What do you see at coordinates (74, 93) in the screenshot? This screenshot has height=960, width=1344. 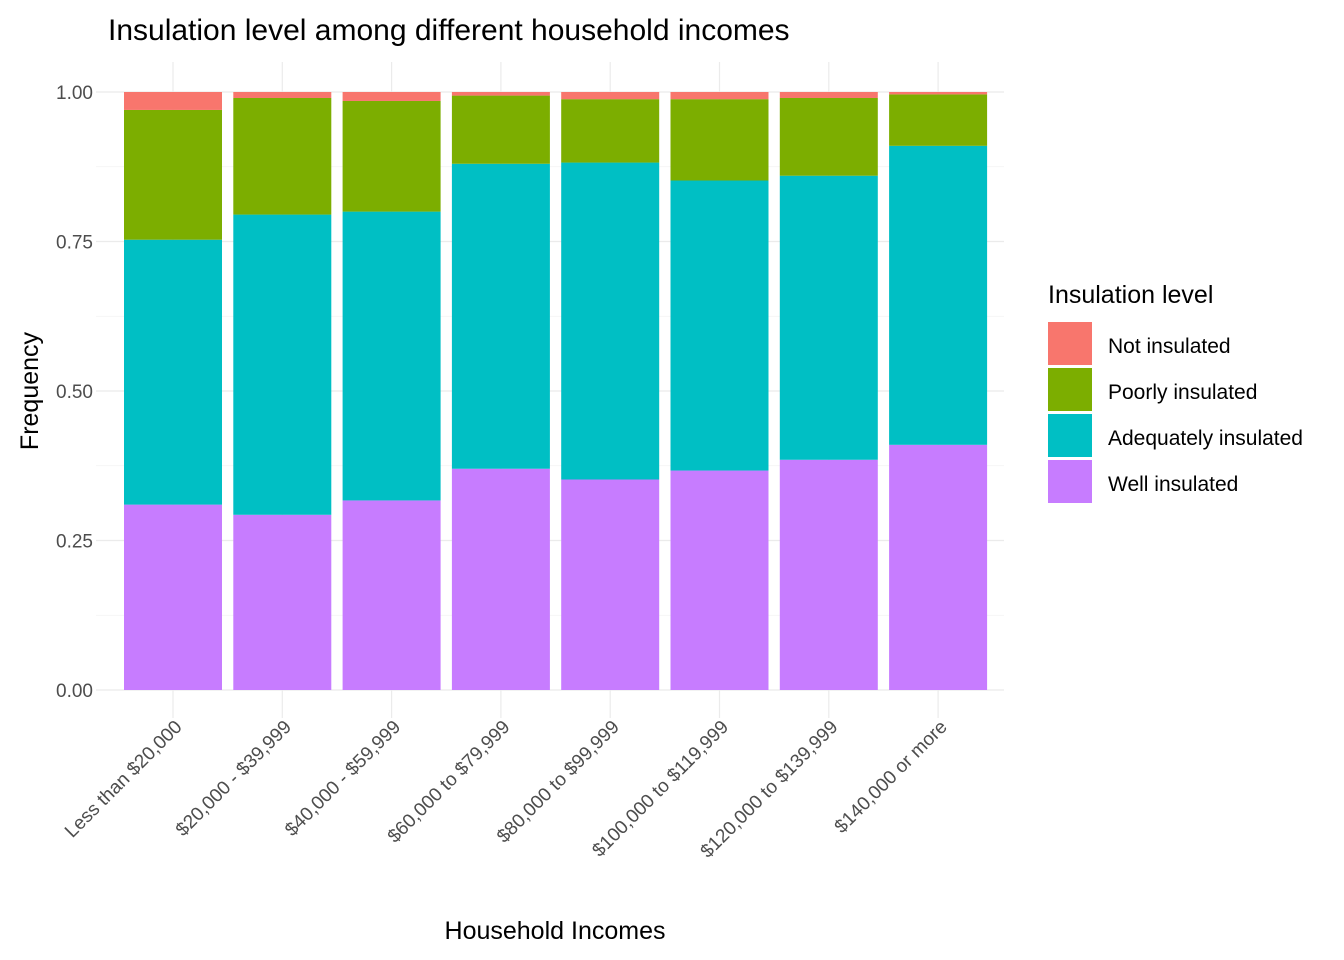 I see `y-tick-label: 1.00` at bounding box center [74, 93].